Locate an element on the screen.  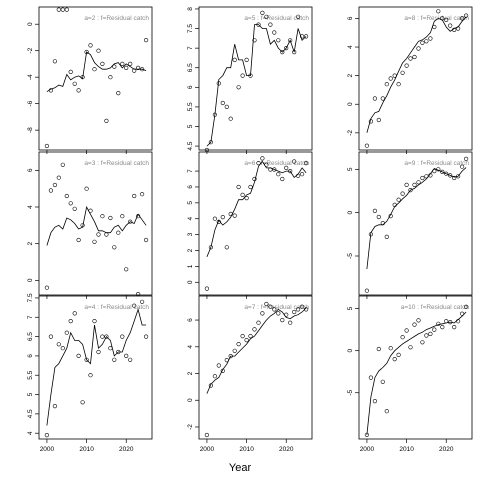
panel-9-point-2011 is located at coordinates (410, 347).